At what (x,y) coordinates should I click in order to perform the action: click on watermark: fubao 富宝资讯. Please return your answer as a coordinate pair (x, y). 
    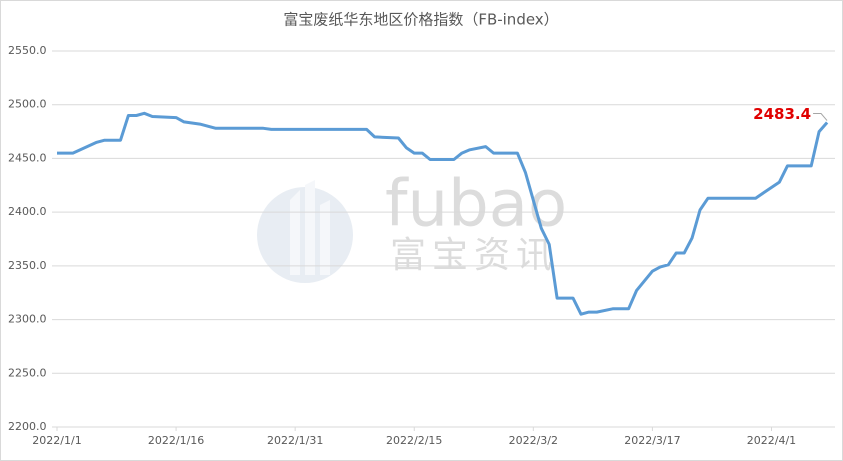
    Looking at the image, I should click on (412, 225).